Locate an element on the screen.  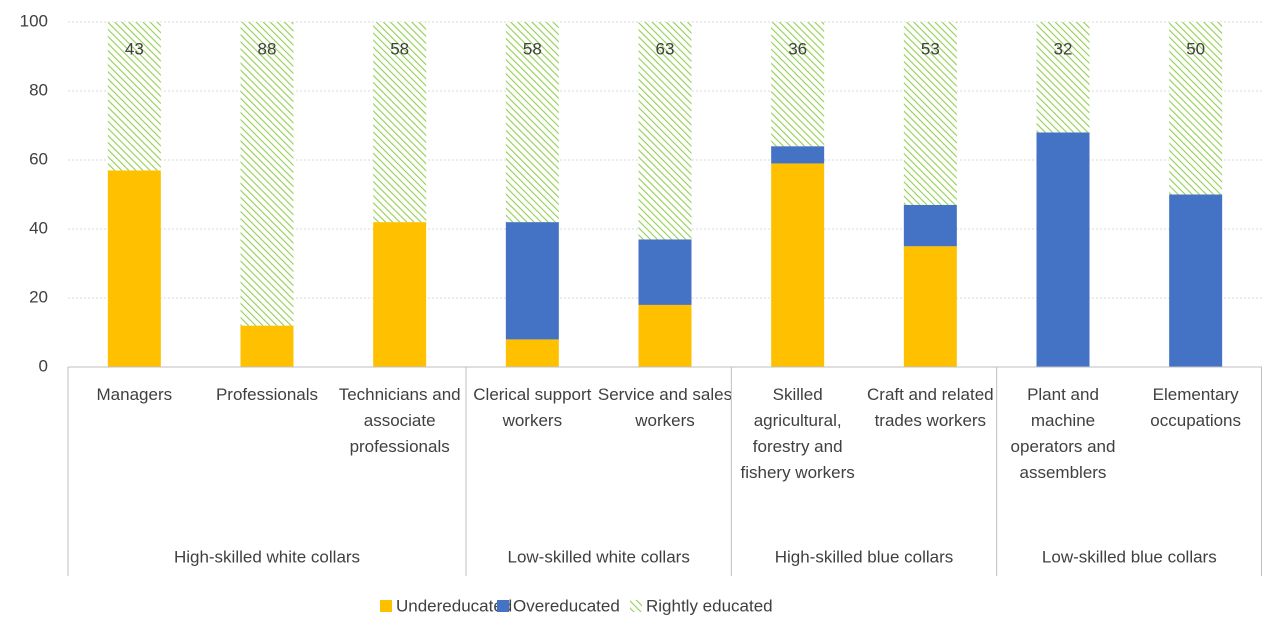
y-tick-label: 60 is located at coordinates (38, 158).